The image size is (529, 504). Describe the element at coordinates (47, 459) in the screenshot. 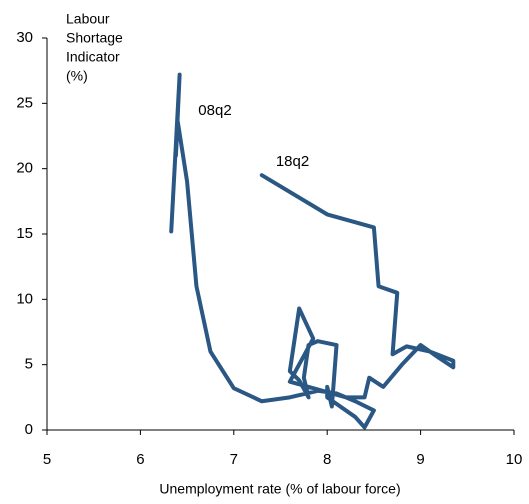

I see `x-tick-label: 5` at that location.